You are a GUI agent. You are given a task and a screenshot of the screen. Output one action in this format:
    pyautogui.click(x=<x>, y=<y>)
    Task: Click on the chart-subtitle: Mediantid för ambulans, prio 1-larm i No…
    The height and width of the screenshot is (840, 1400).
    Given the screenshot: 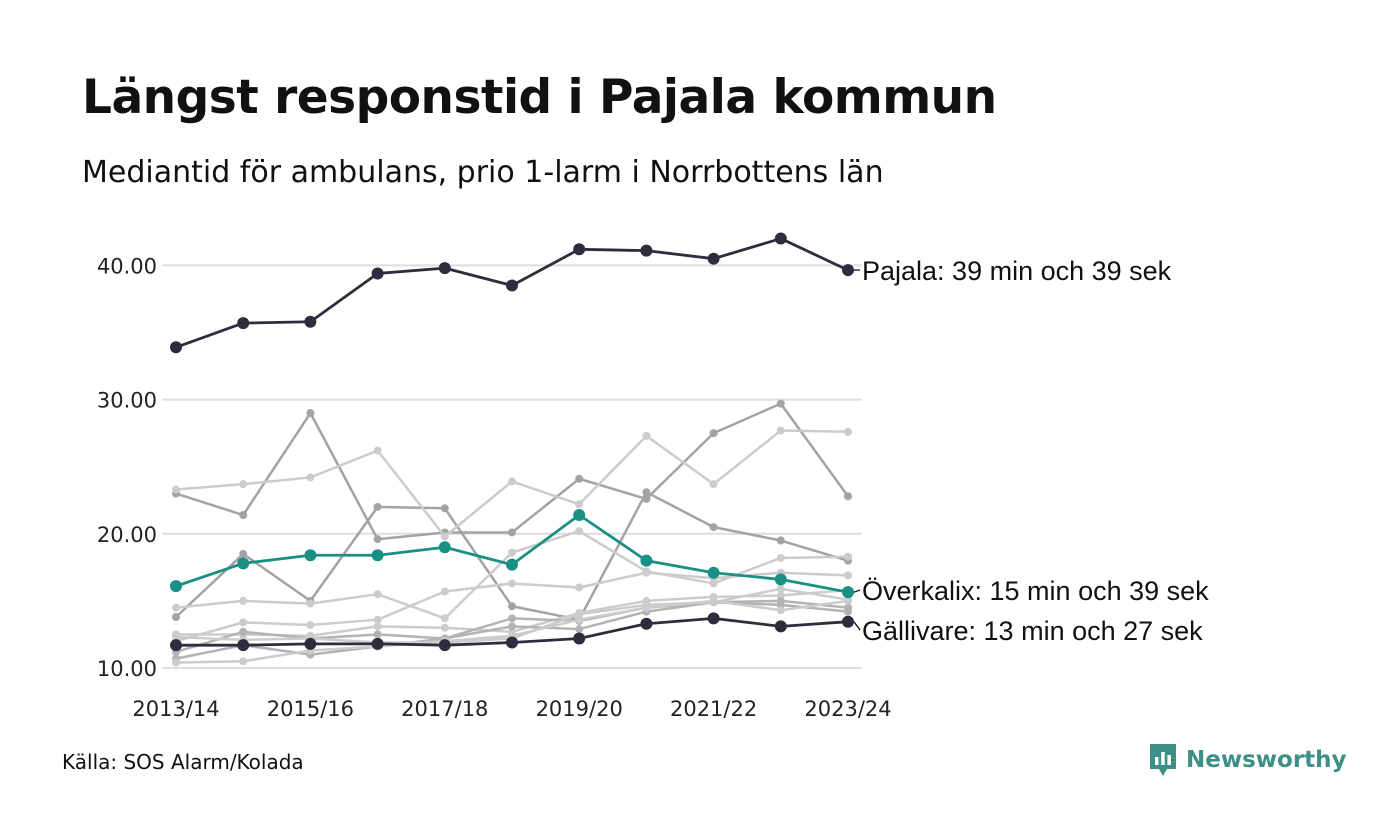 What is the action you would take?
    pyautogui.click(x=483, y=172)
    